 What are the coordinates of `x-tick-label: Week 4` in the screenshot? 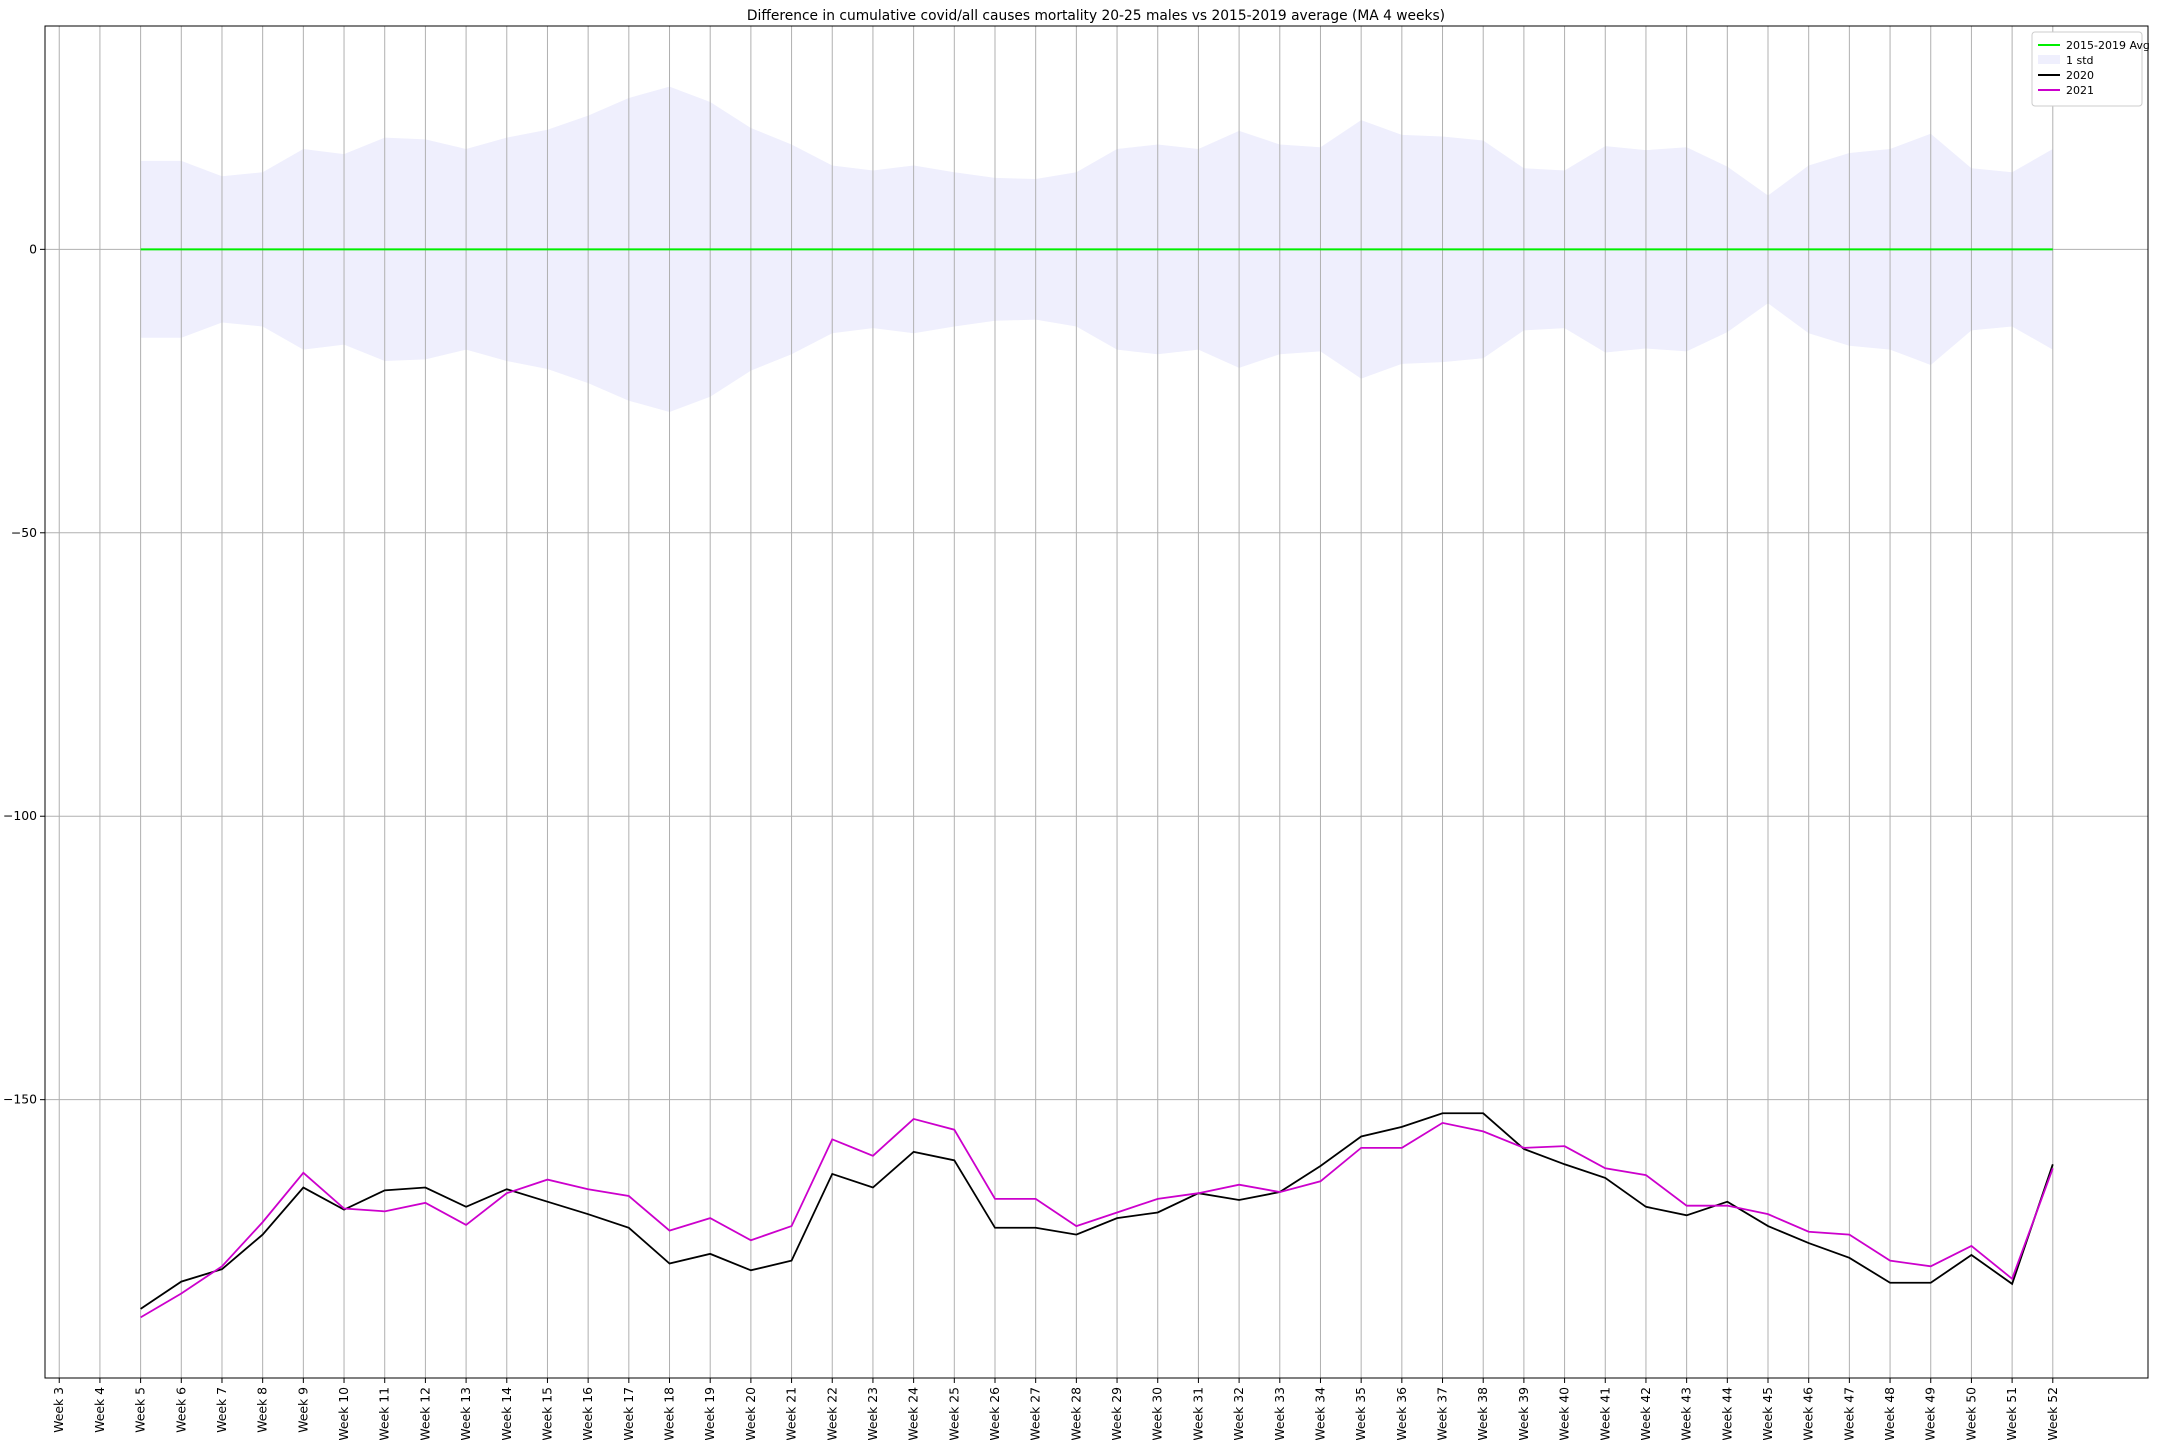 It's located at (99, 1410).